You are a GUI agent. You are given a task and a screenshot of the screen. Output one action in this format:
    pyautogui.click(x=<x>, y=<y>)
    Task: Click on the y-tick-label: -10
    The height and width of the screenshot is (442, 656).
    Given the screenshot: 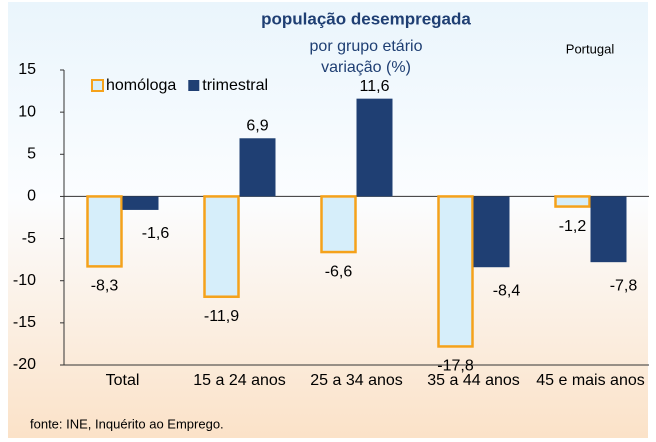 What is the action you would take?
    pyautogui.click(x=24, y=280)
    